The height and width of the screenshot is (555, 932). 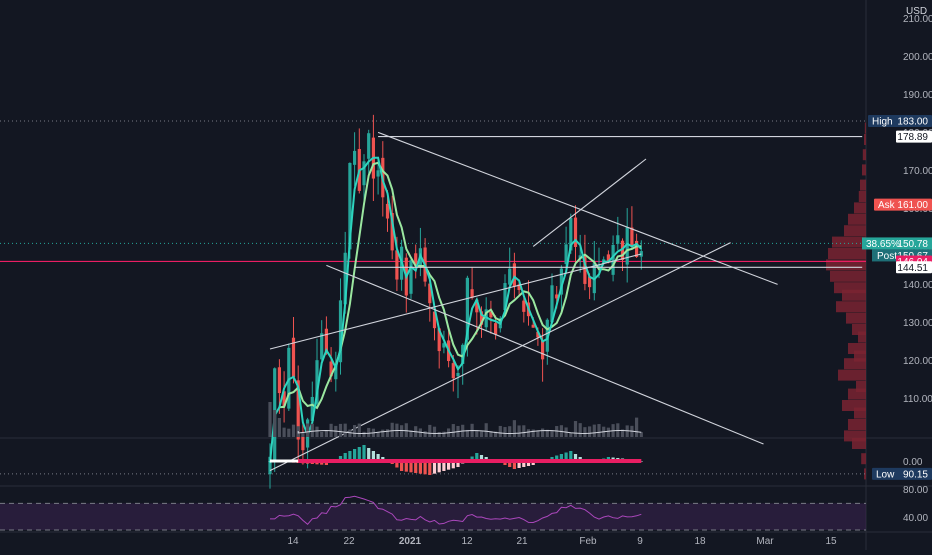 I want to click on time-tick-label: 15, so click(x=831, y=541).